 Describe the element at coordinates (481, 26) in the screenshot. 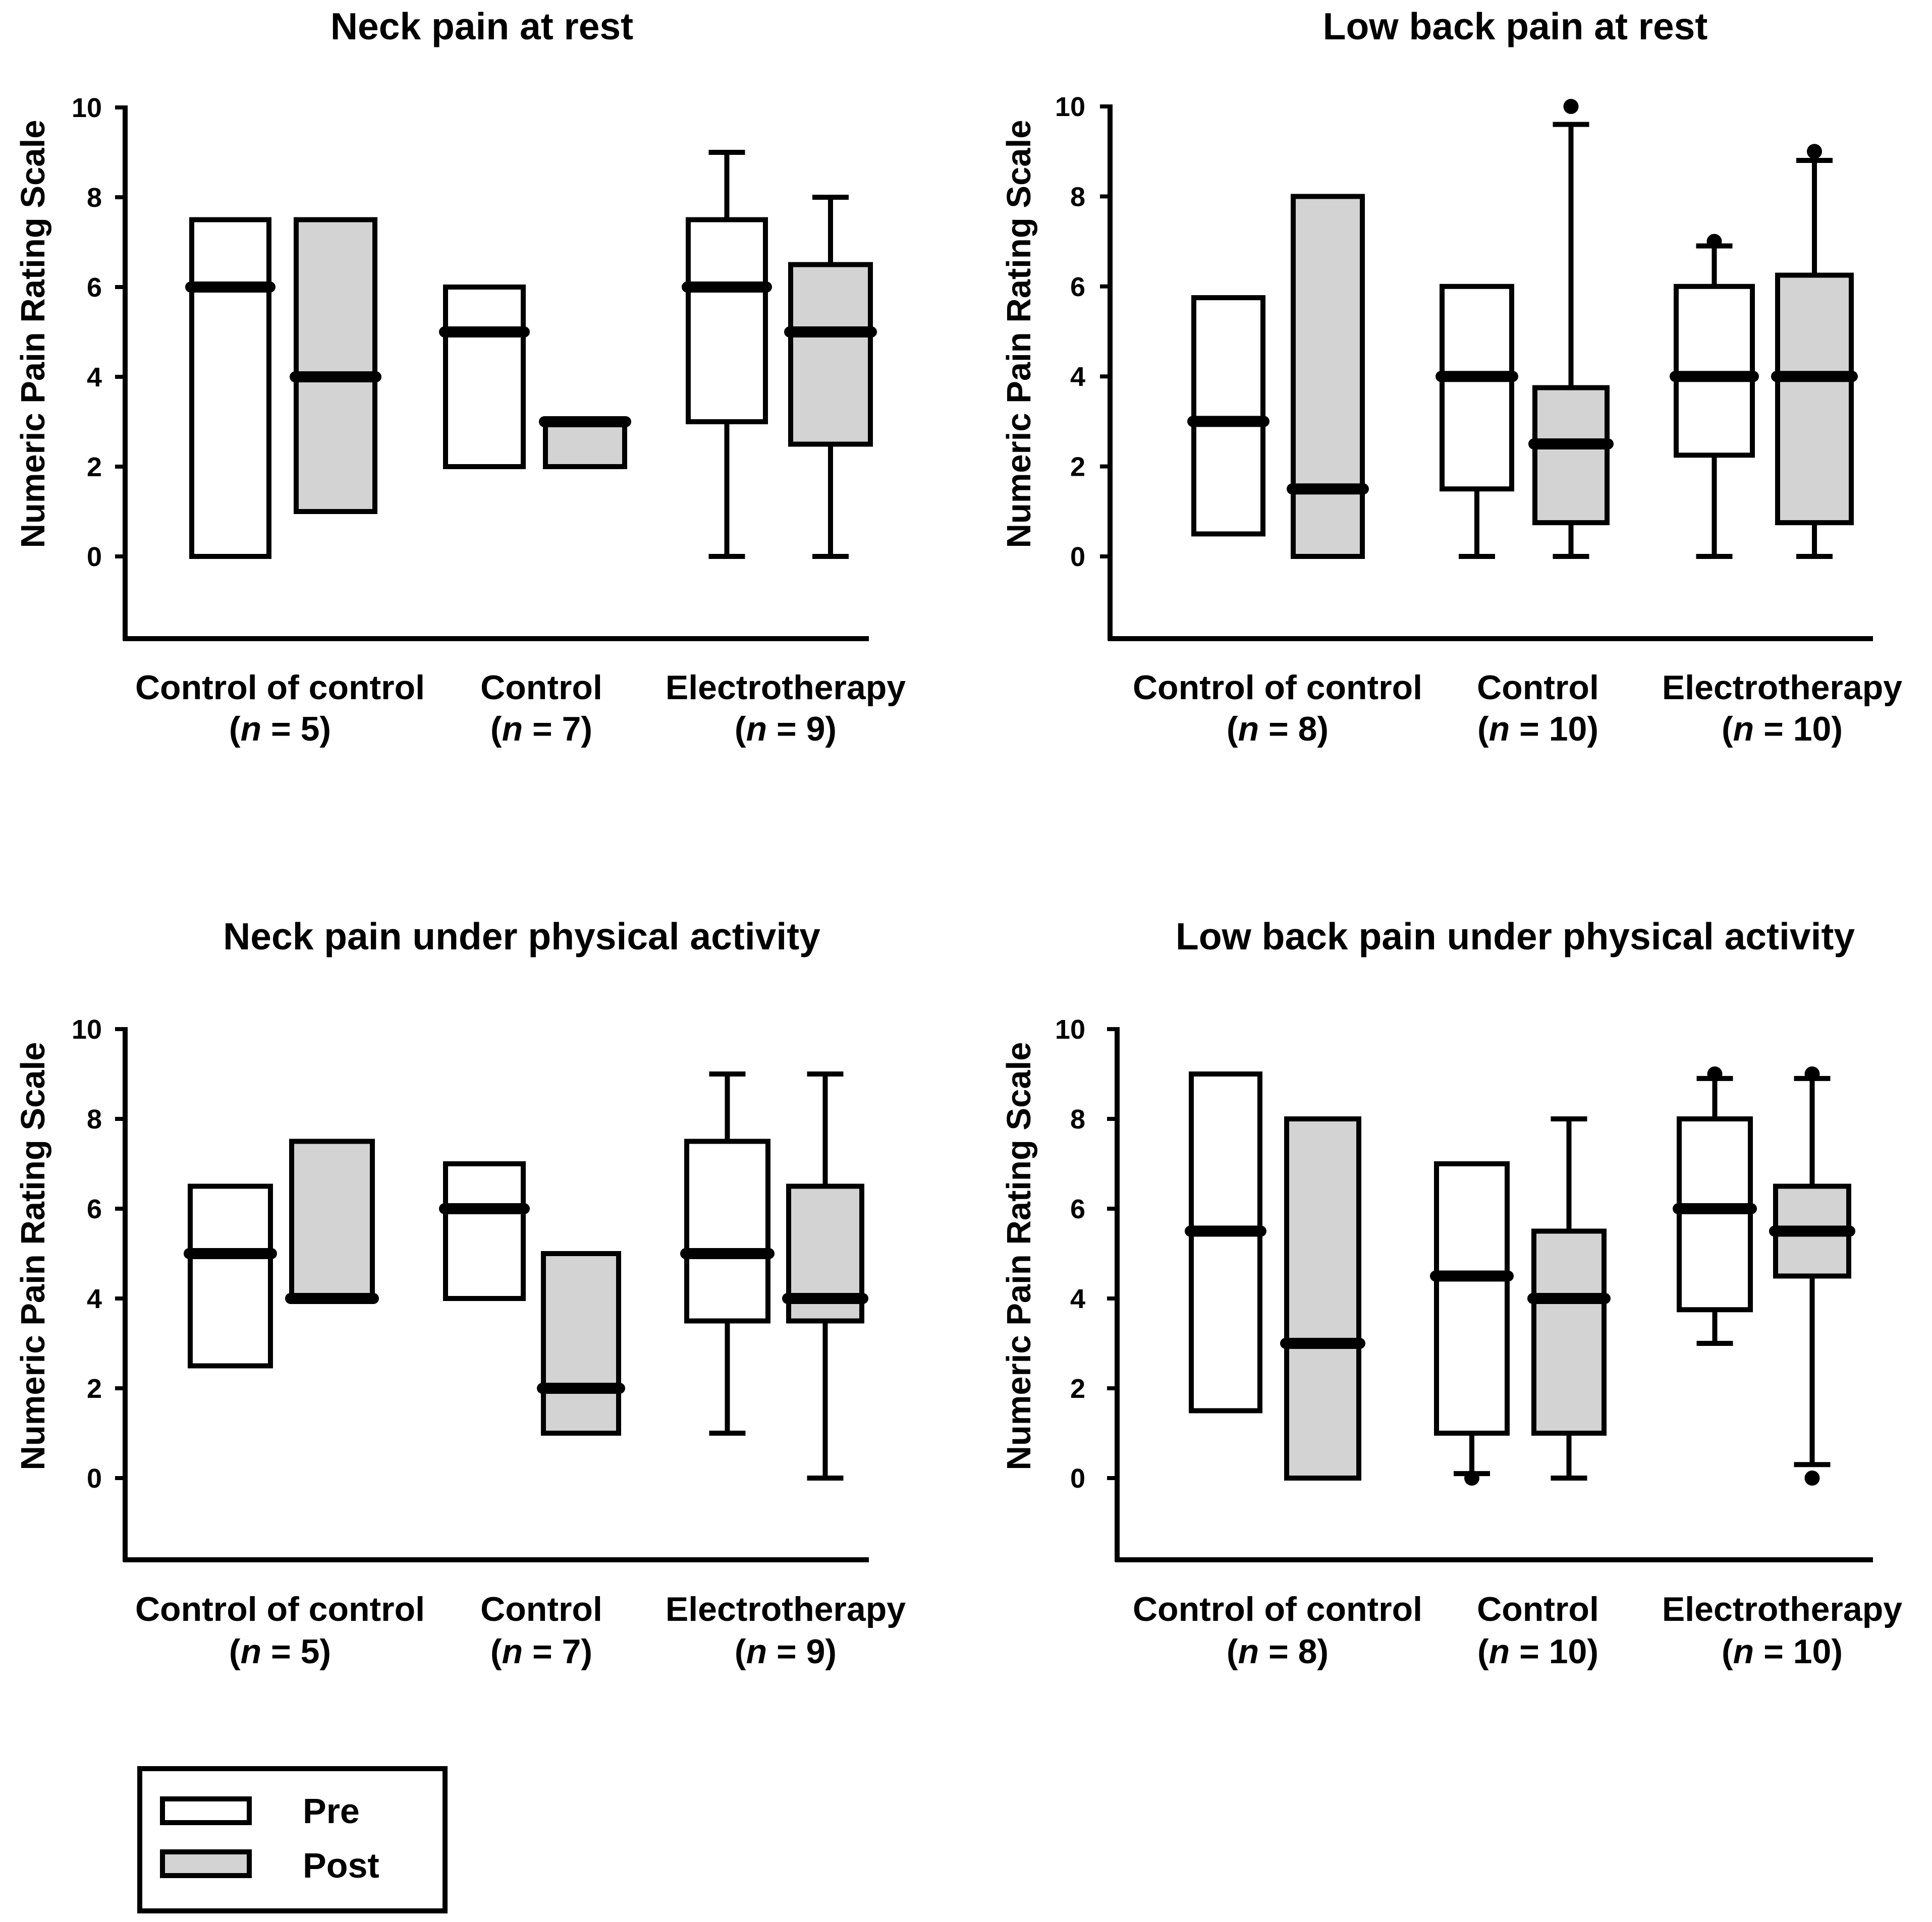

I see `panel-title: Neck pain at rest` at that location.